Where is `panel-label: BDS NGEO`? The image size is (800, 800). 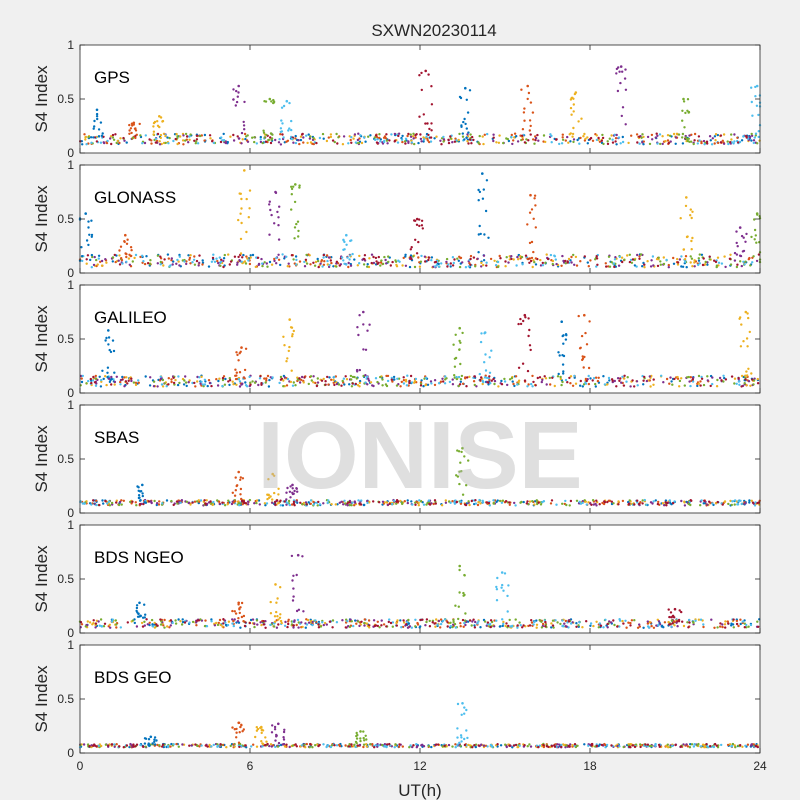 panel-label: BDS NGEO is located at coordinates (139, 557).